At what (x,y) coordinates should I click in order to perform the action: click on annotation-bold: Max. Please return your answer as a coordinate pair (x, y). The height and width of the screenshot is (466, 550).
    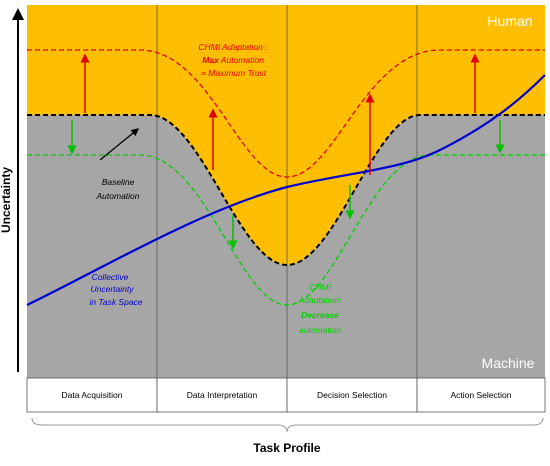
    Looking at the image, I should click on (211, 60).